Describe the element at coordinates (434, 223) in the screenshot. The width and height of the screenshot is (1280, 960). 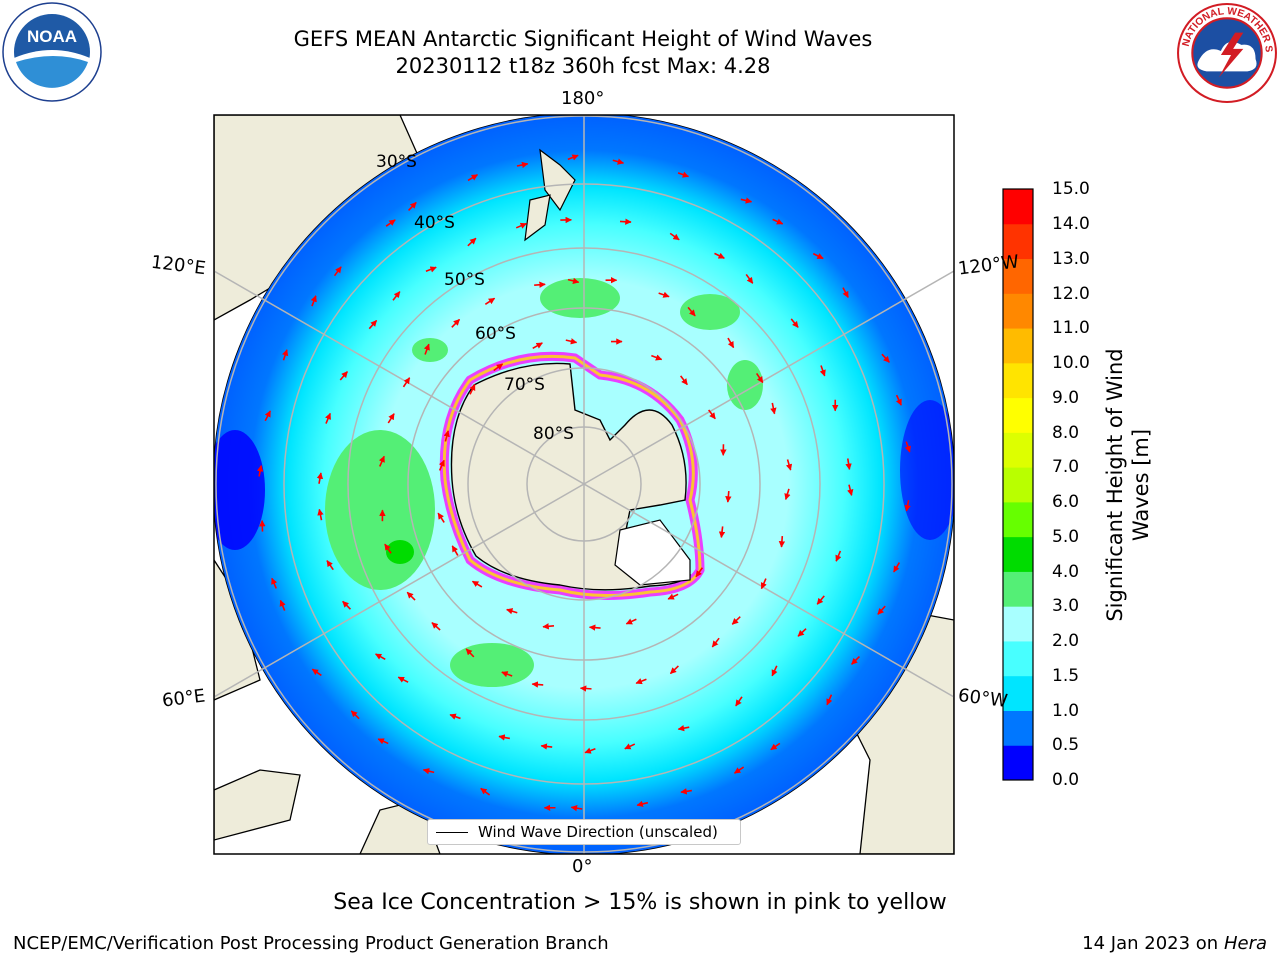
I see `lat-label-40s: 40°S` at that location.